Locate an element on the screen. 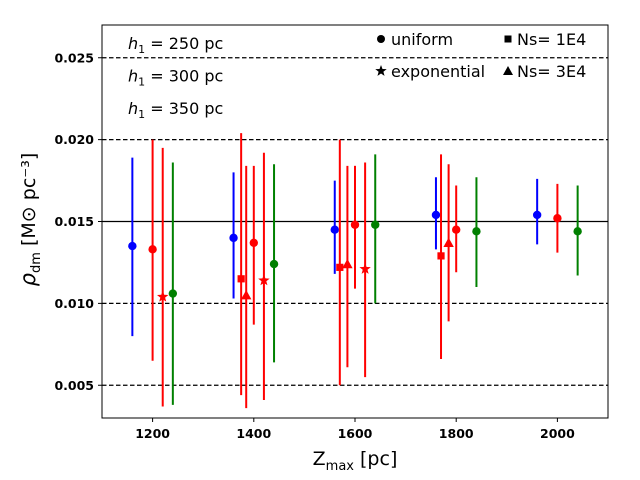 This screenshot has height=480, width=640. legend-label: Ns= 1E4 is located at coordinates (551, 39).